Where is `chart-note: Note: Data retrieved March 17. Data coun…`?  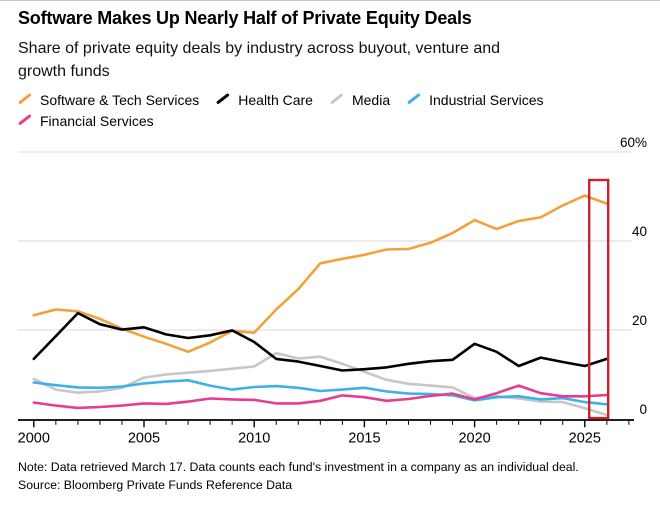 chart-note: Note: Data retrieved March 17. Data coun… is located at coordinates (298, 467).